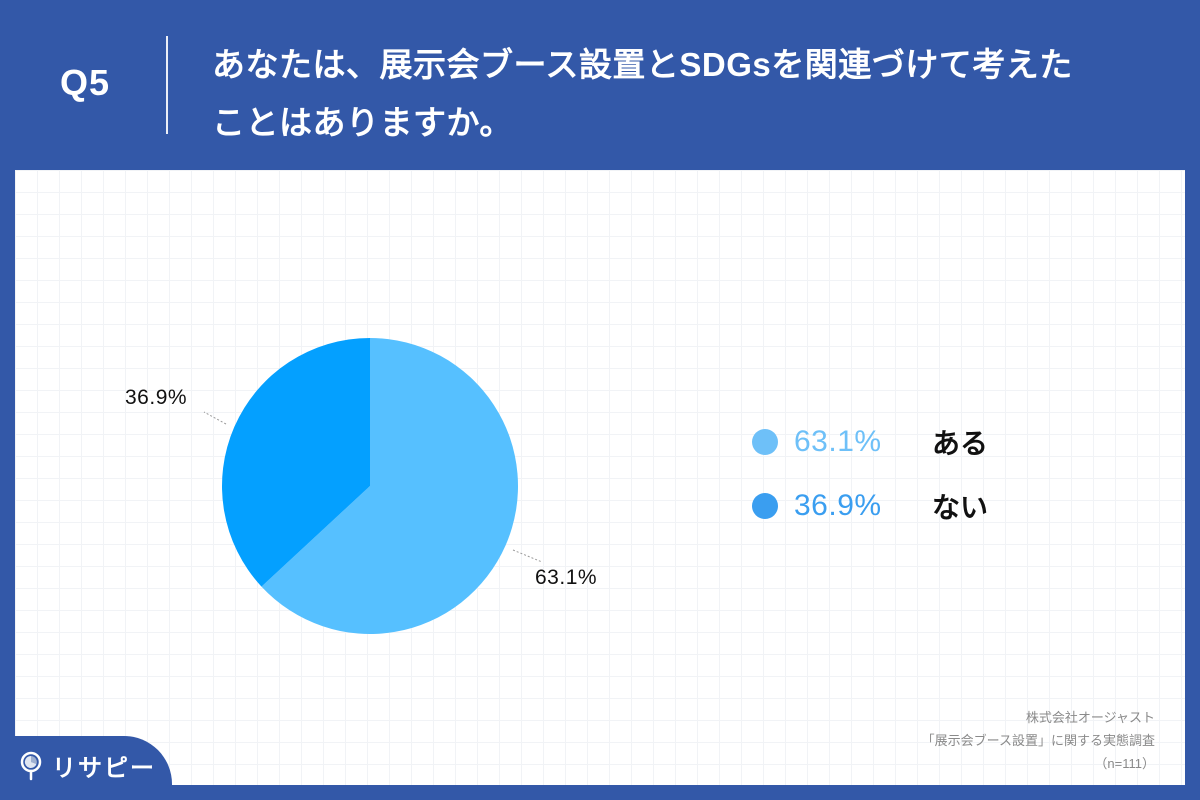  I want to click on pie-slice-nai, so click(295, 462).